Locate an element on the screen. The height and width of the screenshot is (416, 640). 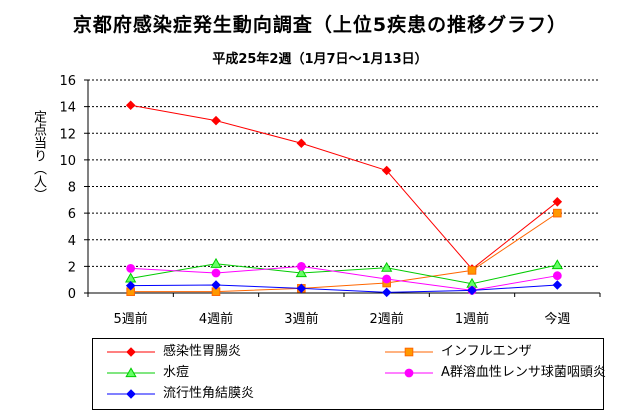
legend-item: インフルエンザ is located at coordinates (501, 352).